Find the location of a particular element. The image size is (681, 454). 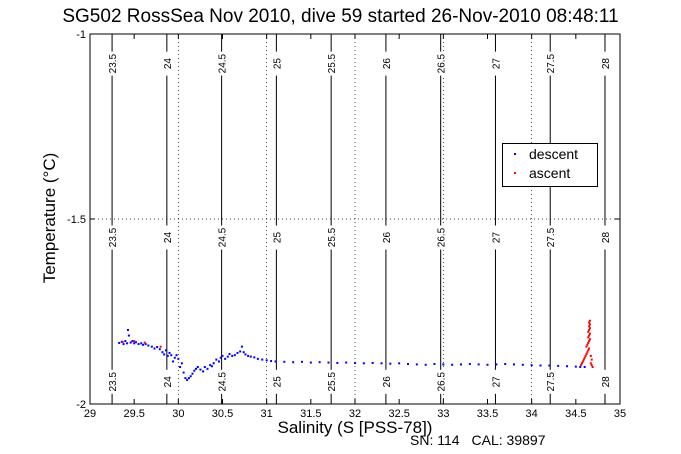

legend-marker-ascent is located at coordinates (515, 173).